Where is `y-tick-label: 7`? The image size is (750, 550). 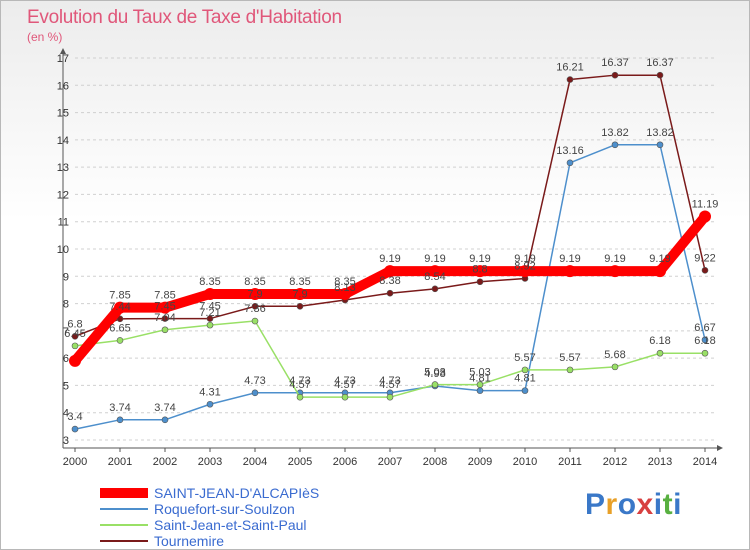
y-tick-label: 7 is located at coordinates (66, 332).